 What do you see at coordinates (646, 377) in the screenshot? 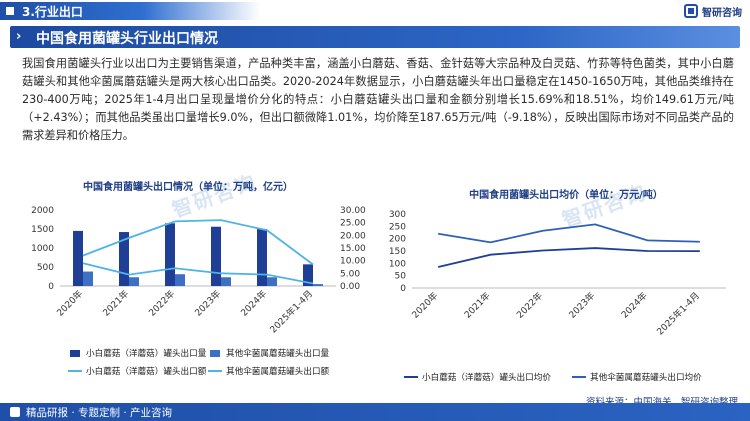
I see `legend-label: 其他伞菌属蘑菇罐头出口均价` at bounding box center [646, 377].